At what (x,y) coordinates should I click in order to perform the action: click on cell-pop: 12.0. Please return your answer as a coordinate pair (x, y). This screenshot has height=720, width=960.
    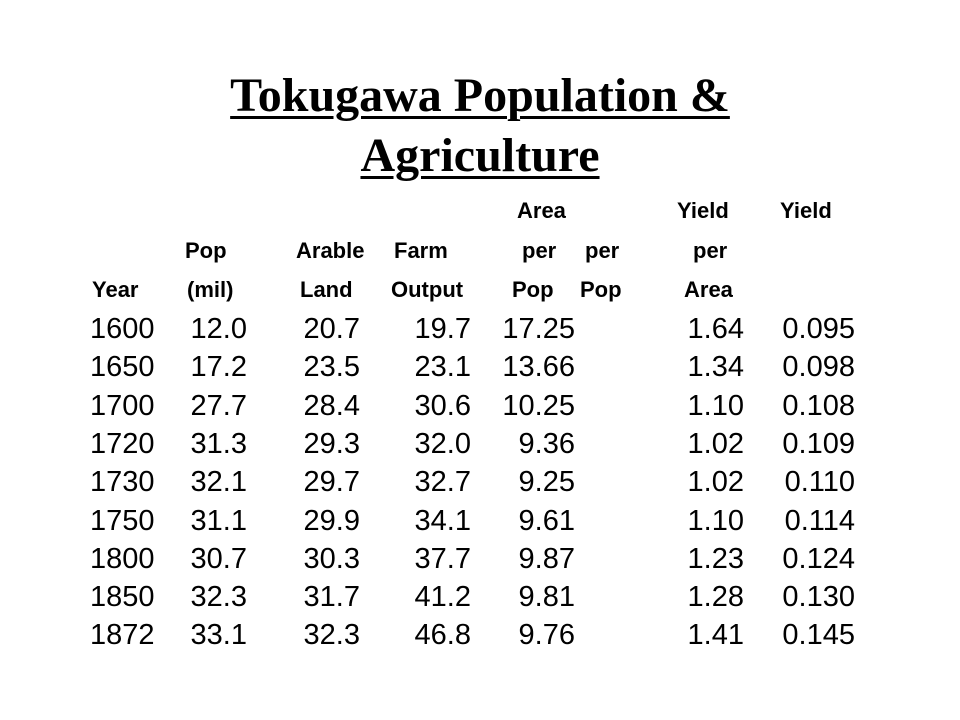
    Looking at the image, I should click on (218, 329).